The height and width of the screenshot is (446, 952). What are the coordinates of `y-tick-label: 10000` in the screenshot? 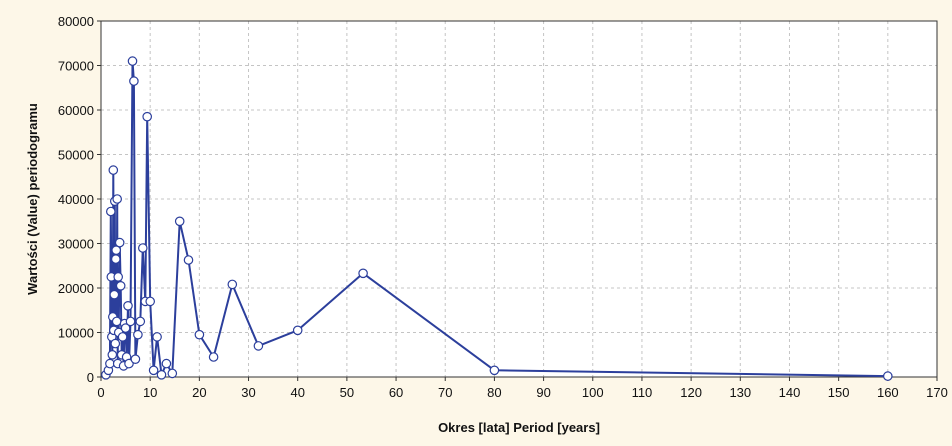 It's located at (76, 333).